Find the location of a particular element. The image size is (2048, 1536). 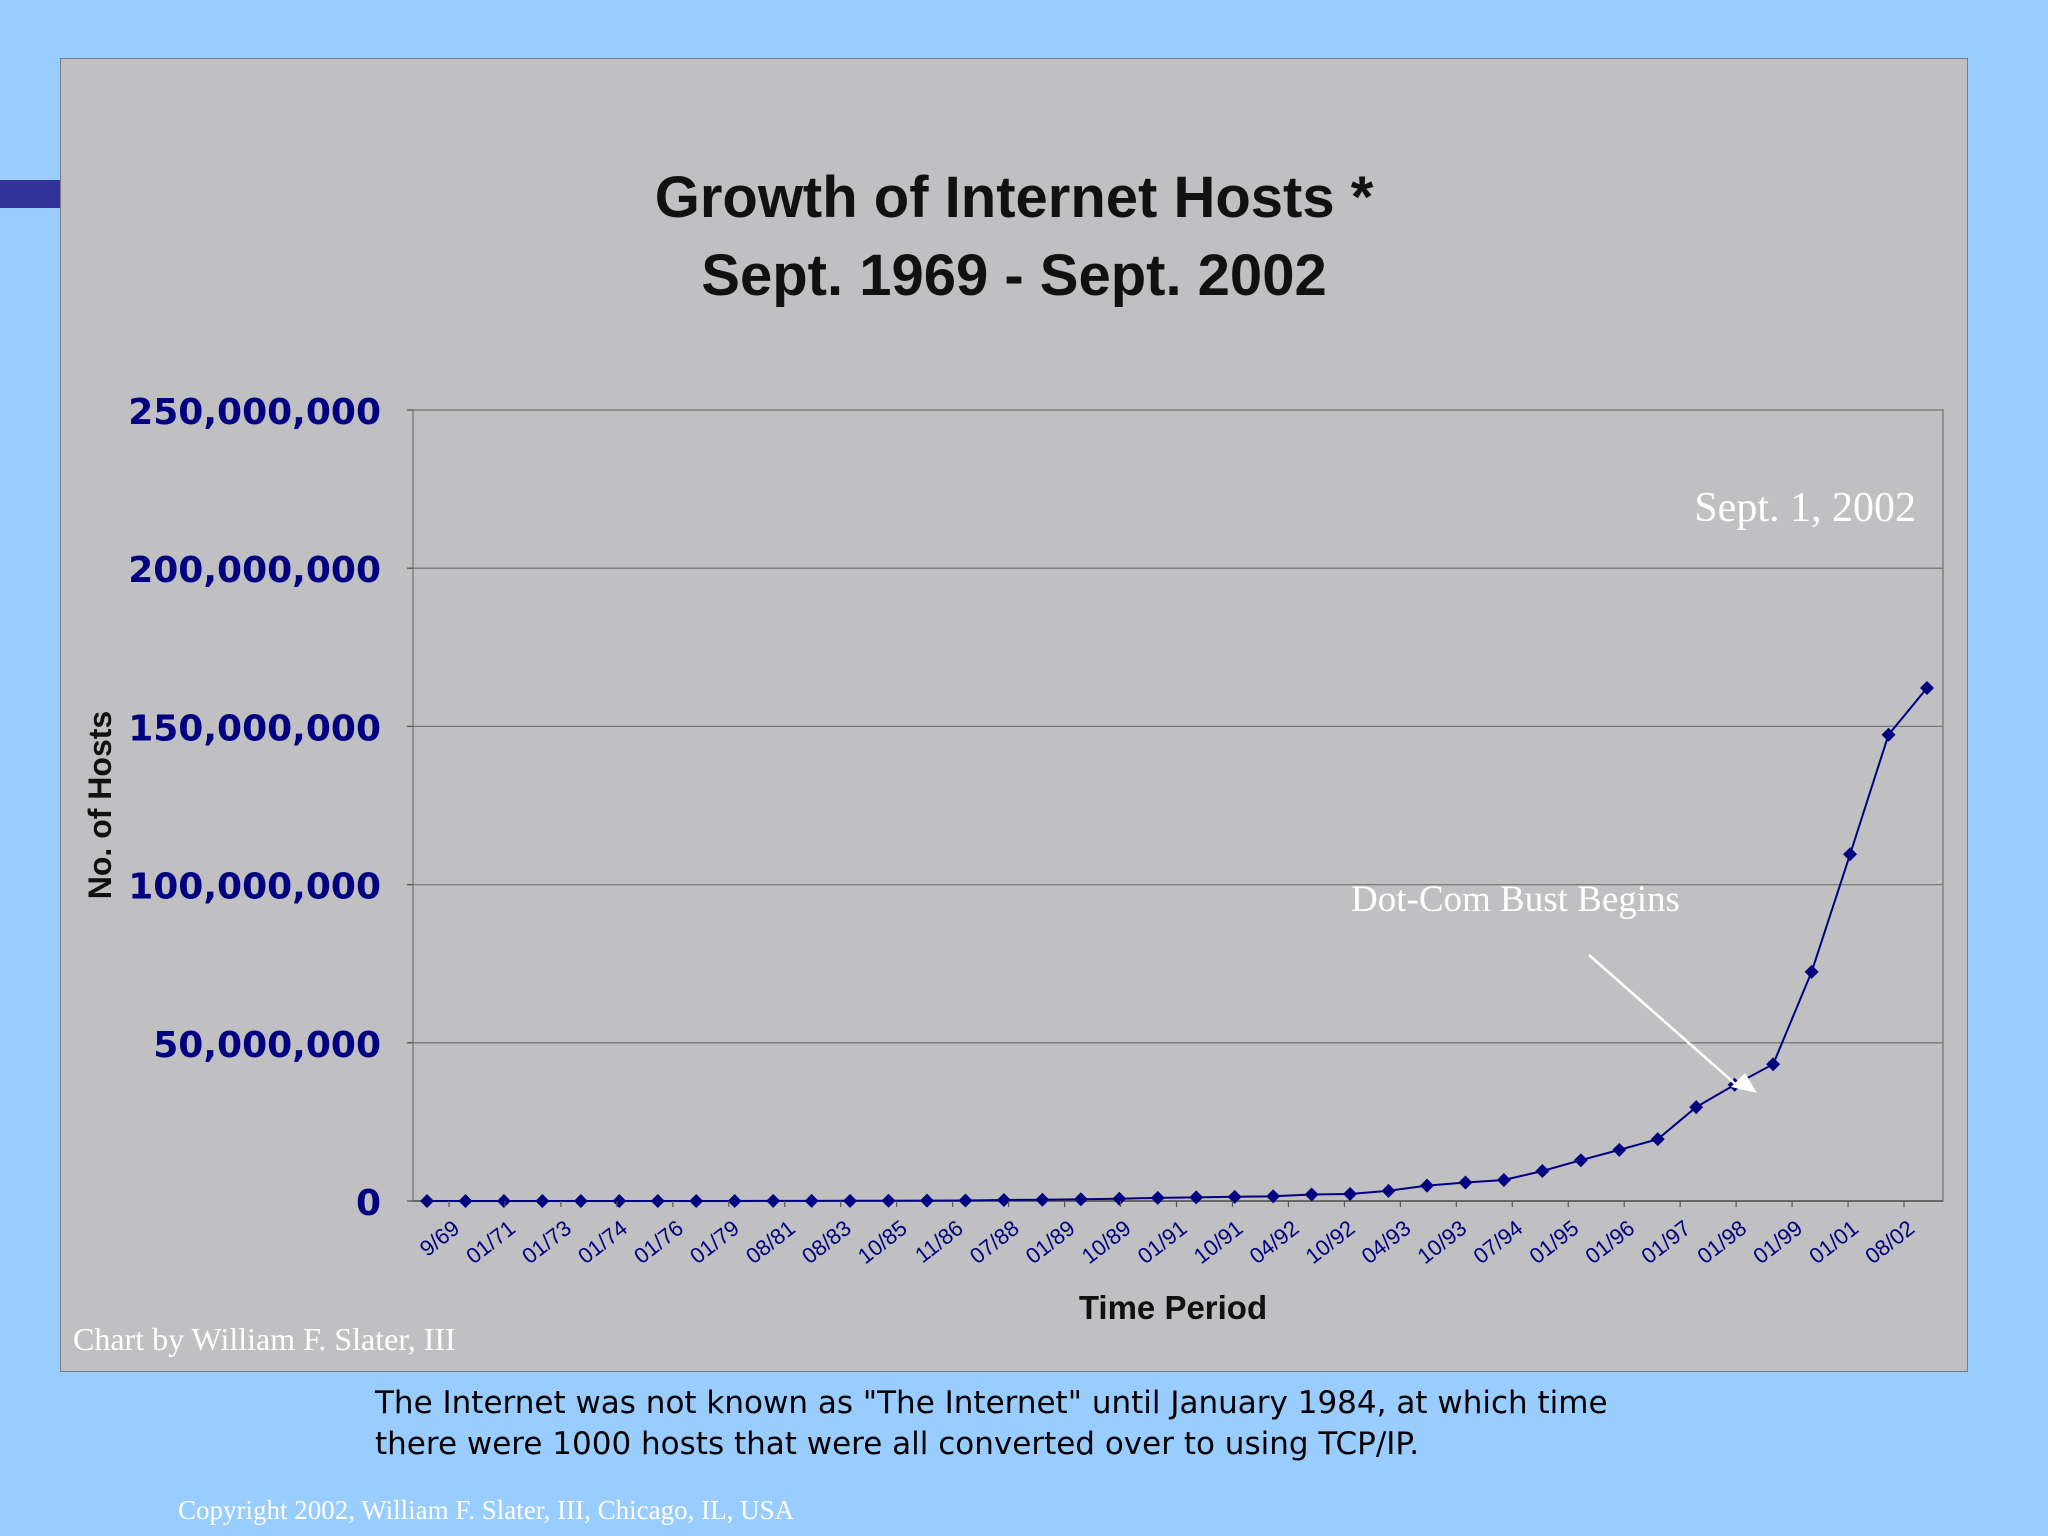

x-tick-label: 10/92 is located at coordinates (1330, 1242).